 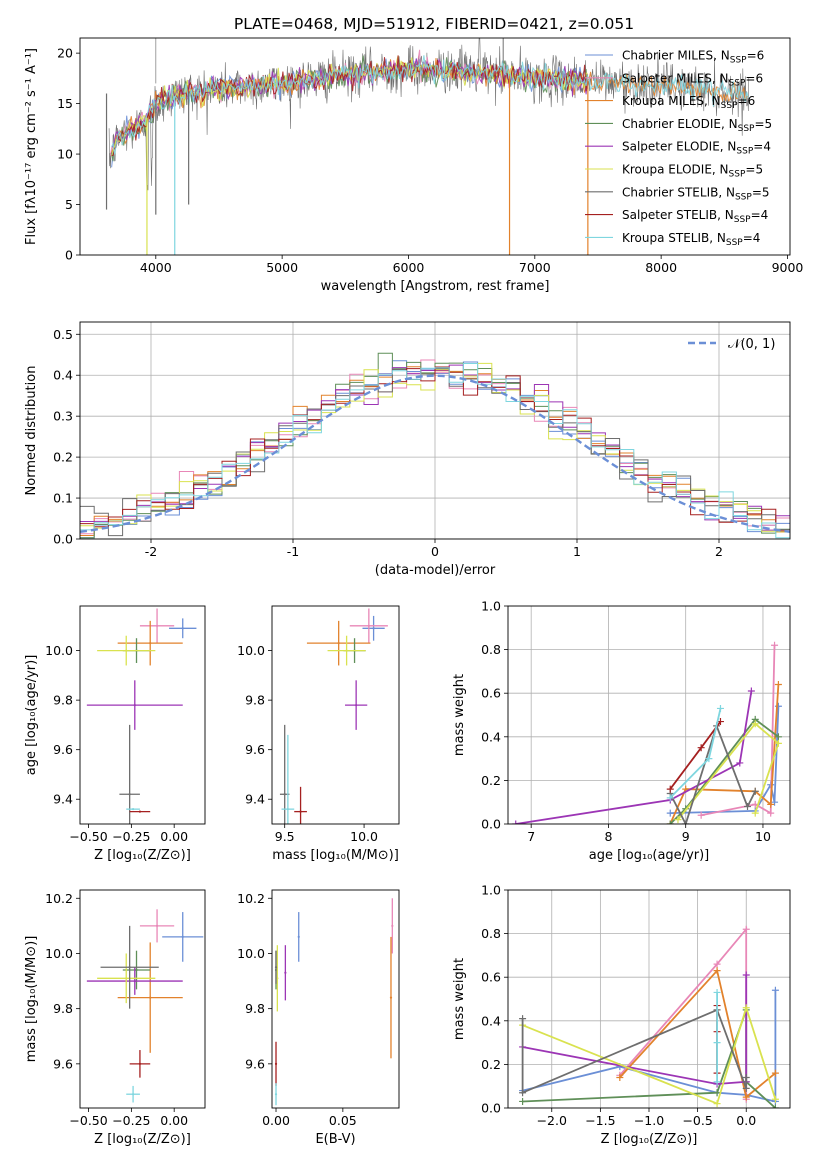 I want to click on x-tick-label: 9000, so click(x=788, y=267).